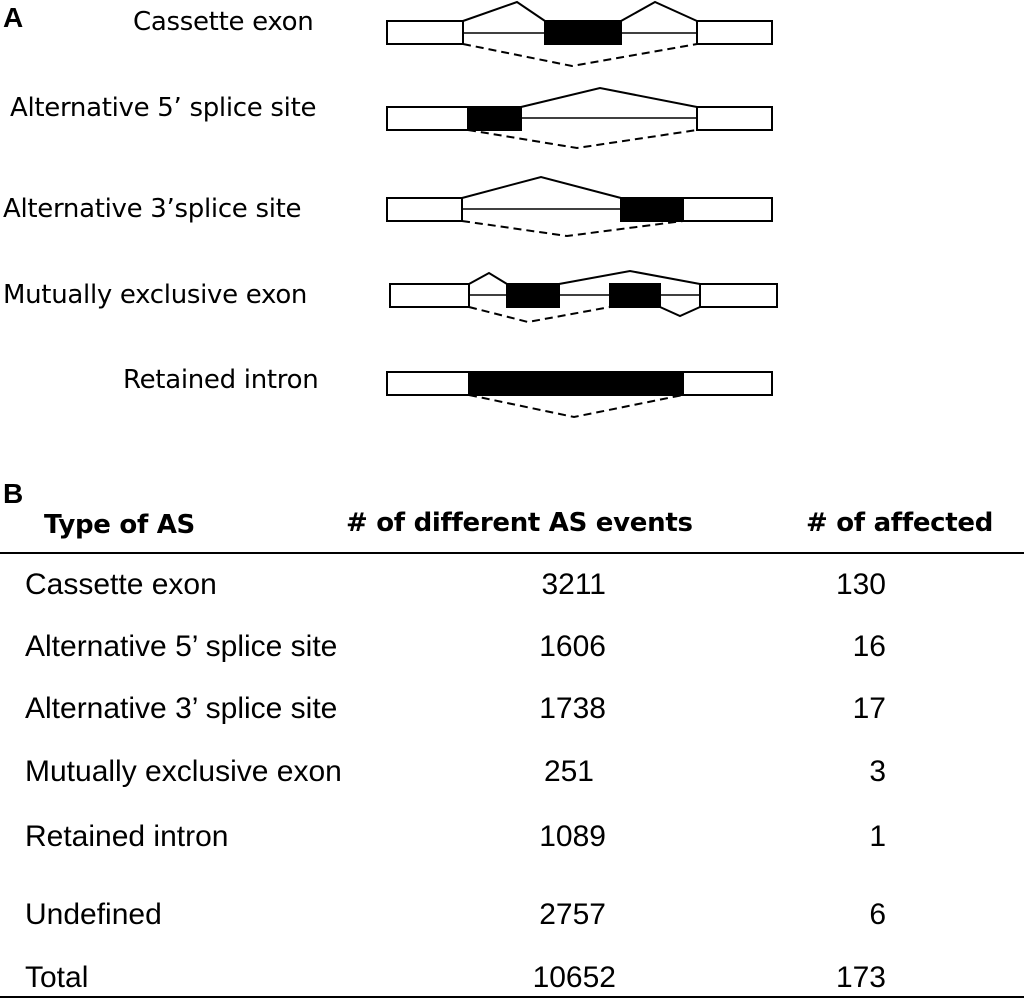 This screenshot has height=1002, width=1024. What do you see at coordinates (127, 836) in the screenshot?
I see `row-type: Retained intron` at bounding box center [127, 836].